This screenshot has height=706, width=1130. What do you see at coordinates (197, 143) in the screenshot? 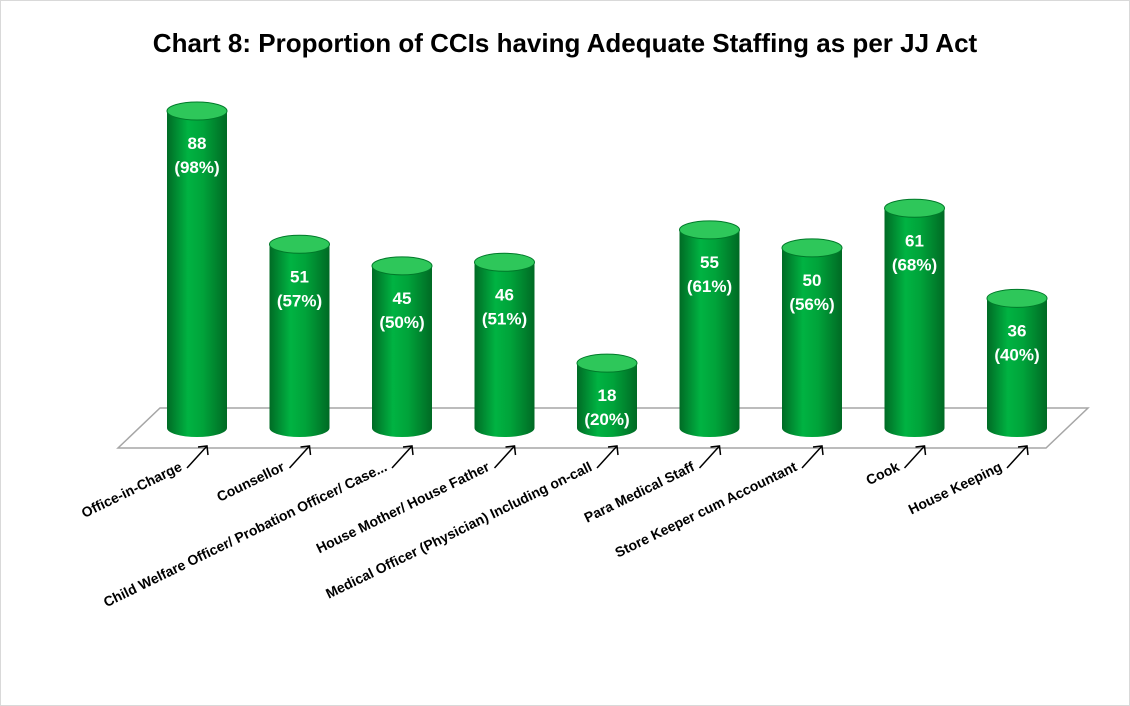
I see `data-label-value: 88` at bounding box center [197, 143].